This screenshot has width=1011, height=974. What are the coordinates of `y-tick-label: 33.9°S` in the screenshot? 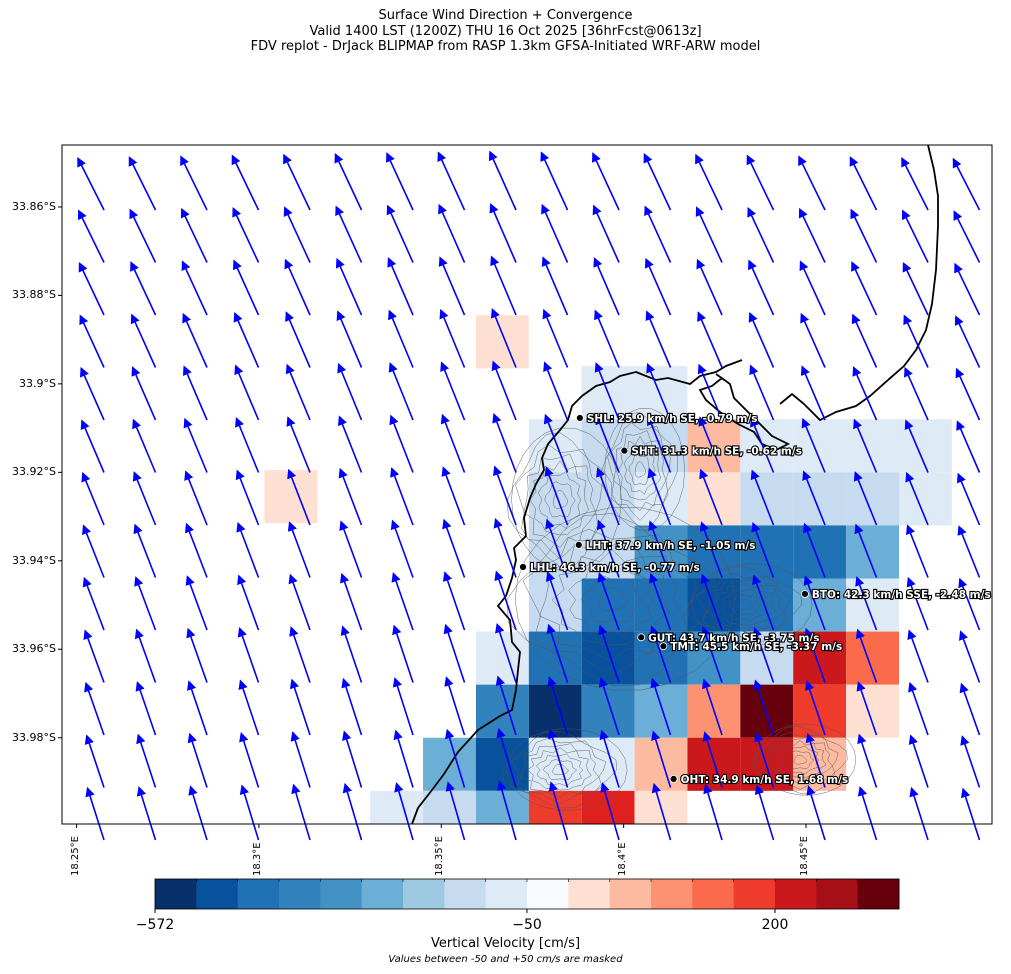 It's located at (37, 383).